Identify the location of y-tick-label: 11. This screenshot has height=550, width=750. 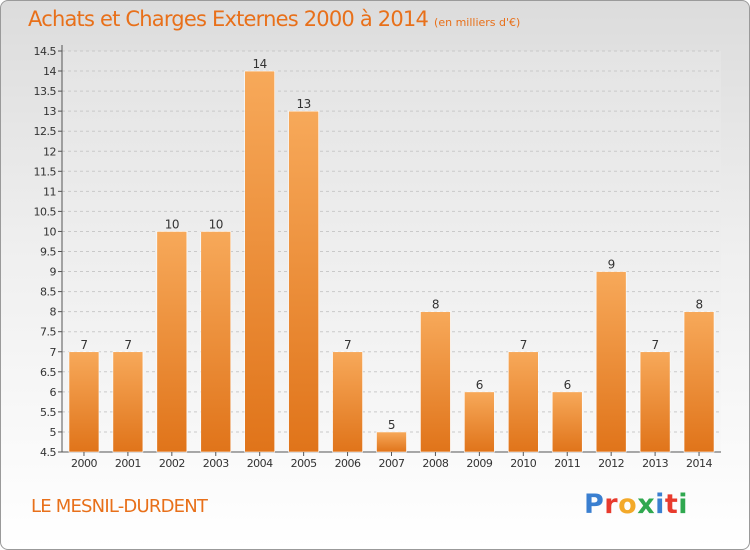
(49, 191).